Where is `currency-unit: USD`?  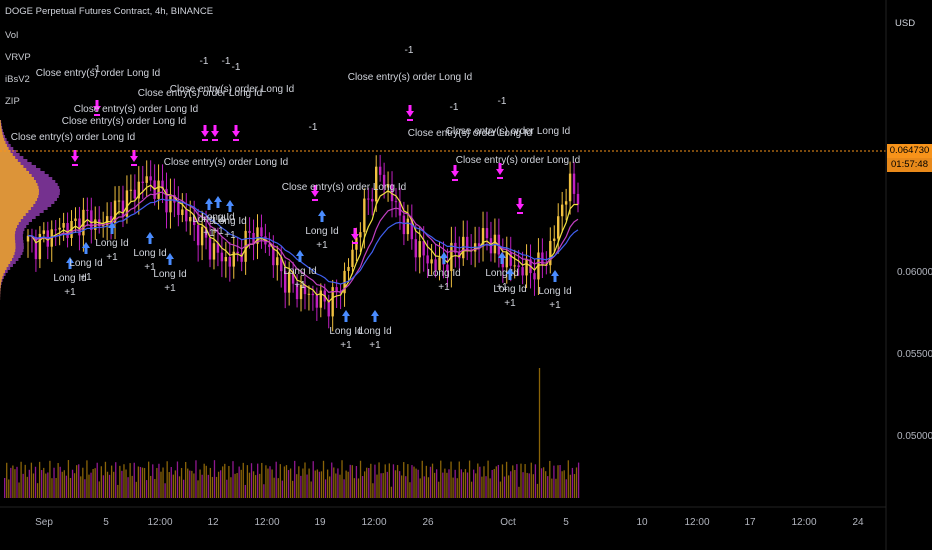 currency-unit: USD is located at coordinates (905, 23).